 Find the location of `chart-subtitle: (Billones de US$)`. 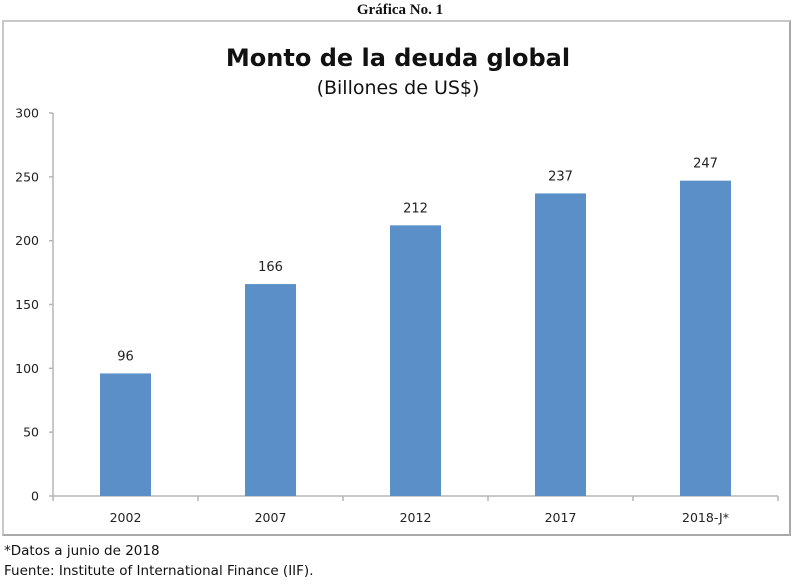

chart-subtitle: (Billones de US$) is located at coordinates (398, 88).